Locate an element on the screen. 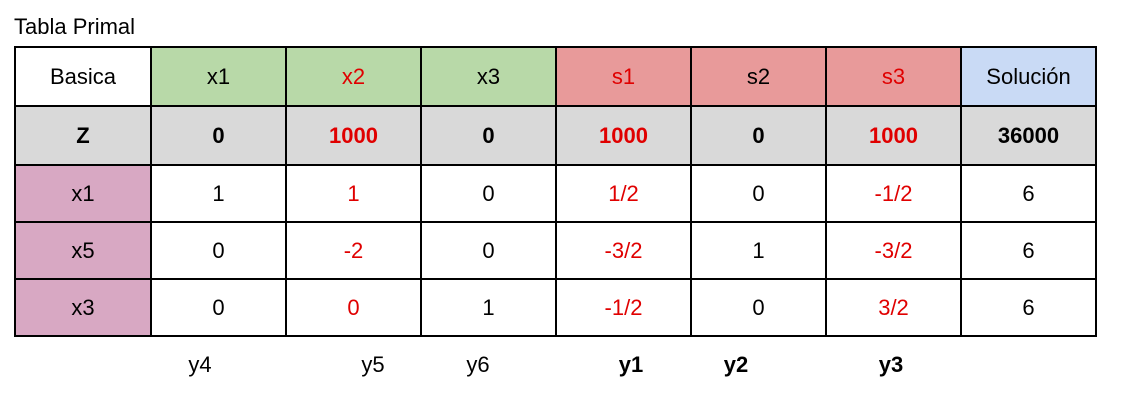  z-cell-solucion: 36000 is located at coordinates (1028, 135).